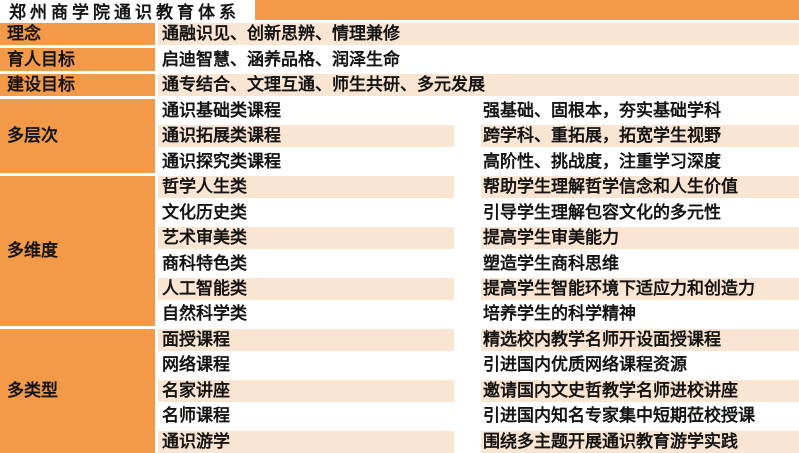  I want to click on section-header: 多维度, so click(77, 250).